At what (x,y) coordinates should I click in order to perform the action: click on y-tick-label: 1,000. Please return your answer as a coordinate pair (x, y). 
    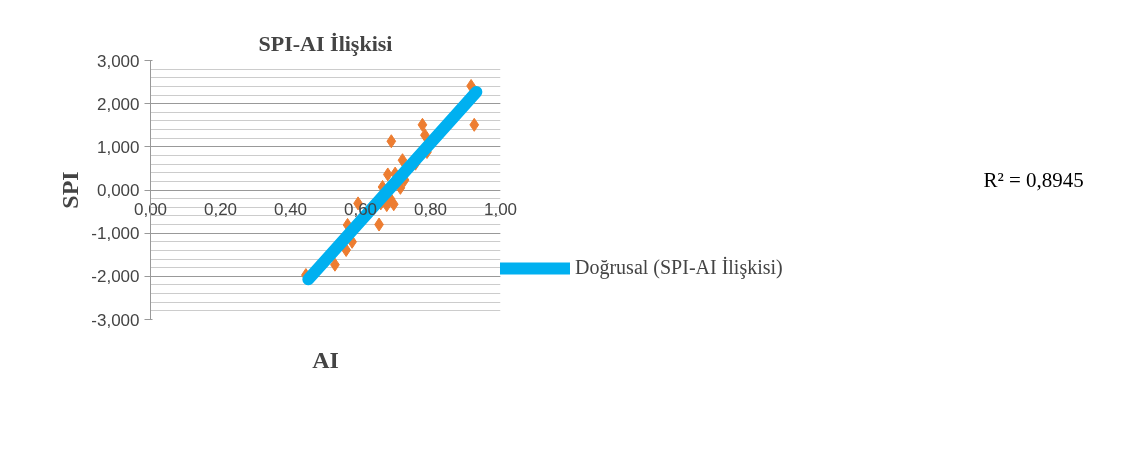
    Looking at the image, I should click on (118, 147).